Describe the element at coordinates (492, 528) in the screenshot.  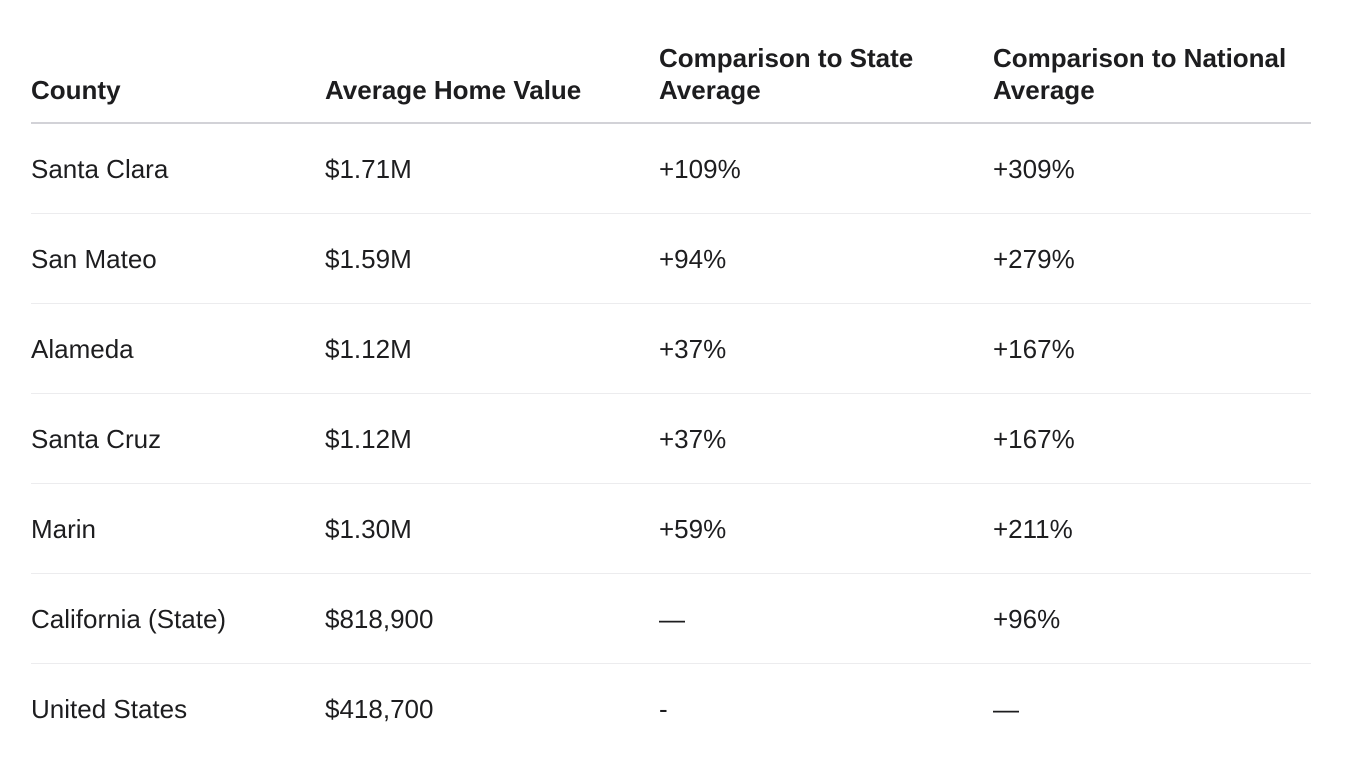
I see `cell-home-value: $1.30M` at that location.